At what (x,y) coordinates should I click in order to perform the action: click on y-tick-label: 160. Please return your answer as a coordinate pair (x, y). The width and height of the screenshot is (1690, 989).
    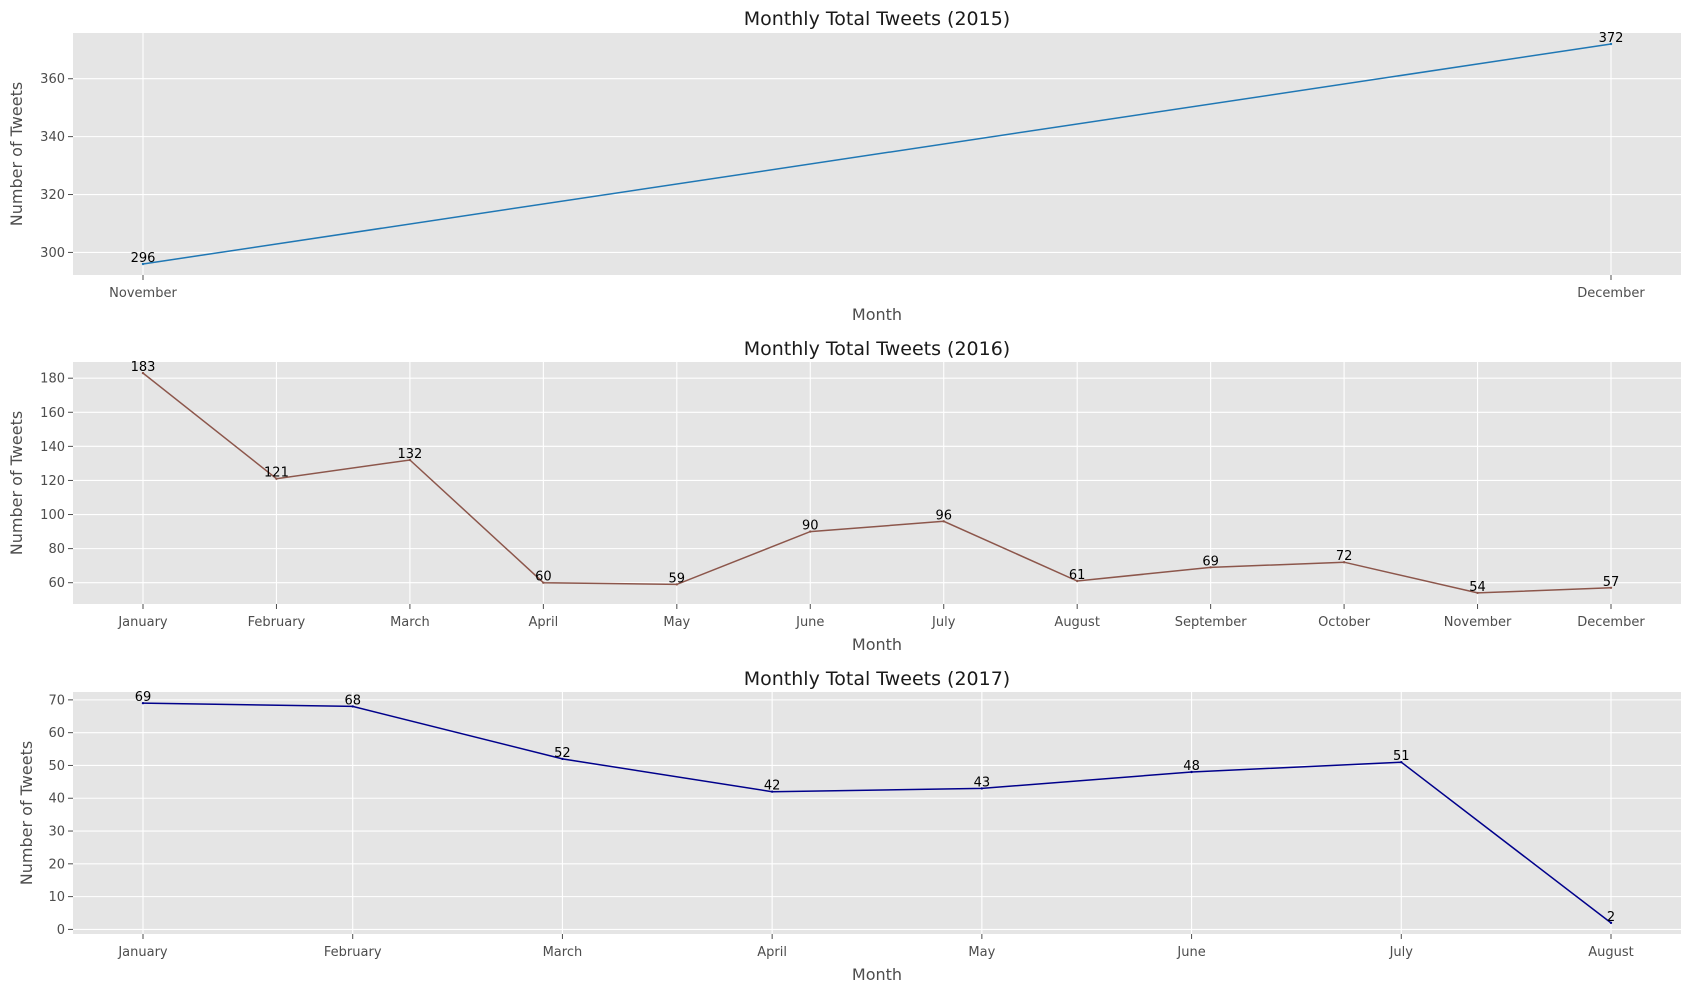
    Looking at the image, I should click on (52, 413).